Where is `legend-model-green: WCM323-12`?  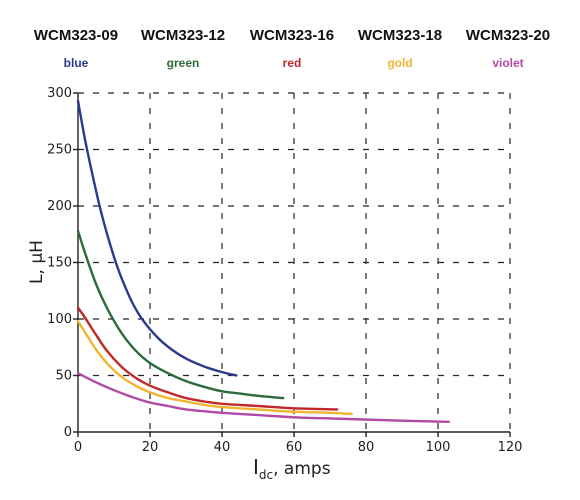
legend-model-green: WCM323-12 is located at coordinates (183, 35).